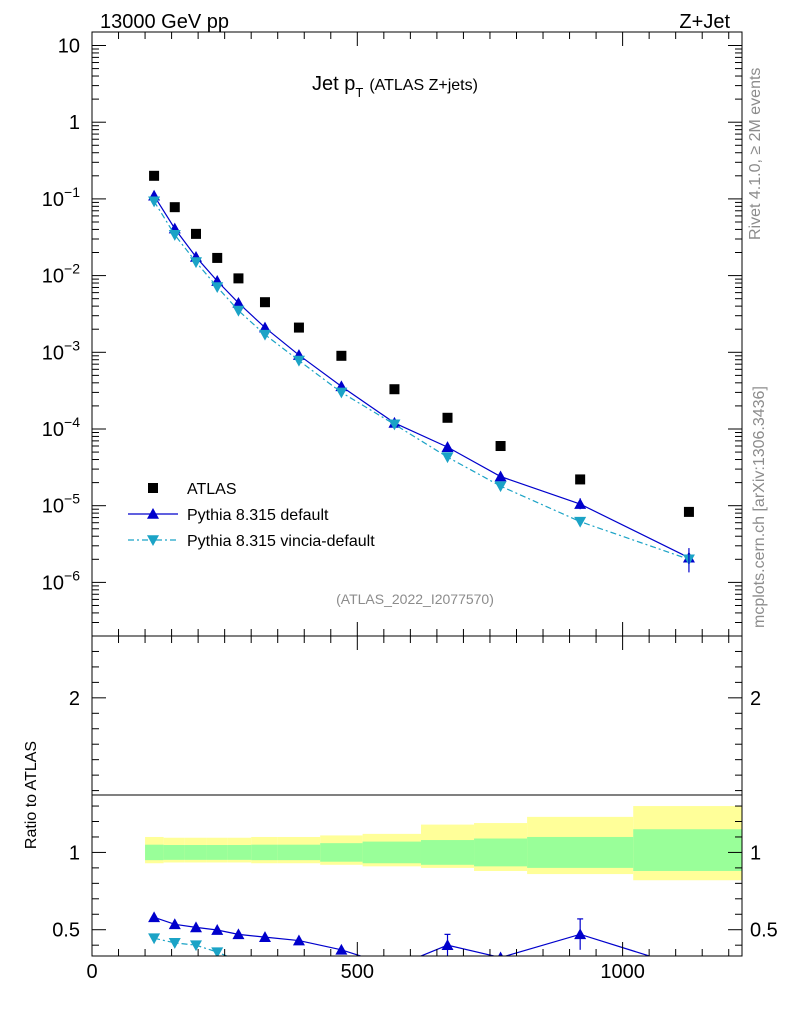  I want to click on chart-title: Jet pT (ATLAS Z+jets), so click(395, 86).